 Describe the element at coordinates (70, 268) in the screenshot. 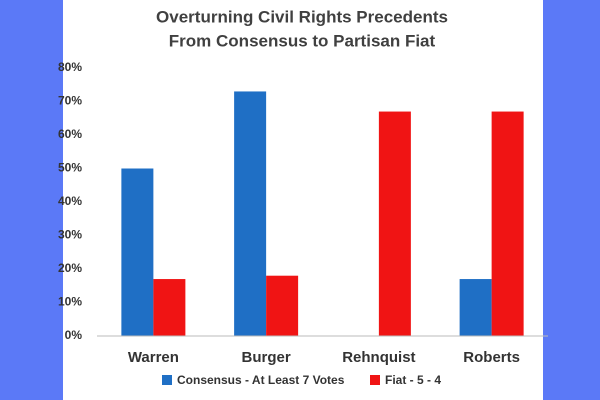

I see `y-tick-label: 20%` at that location.